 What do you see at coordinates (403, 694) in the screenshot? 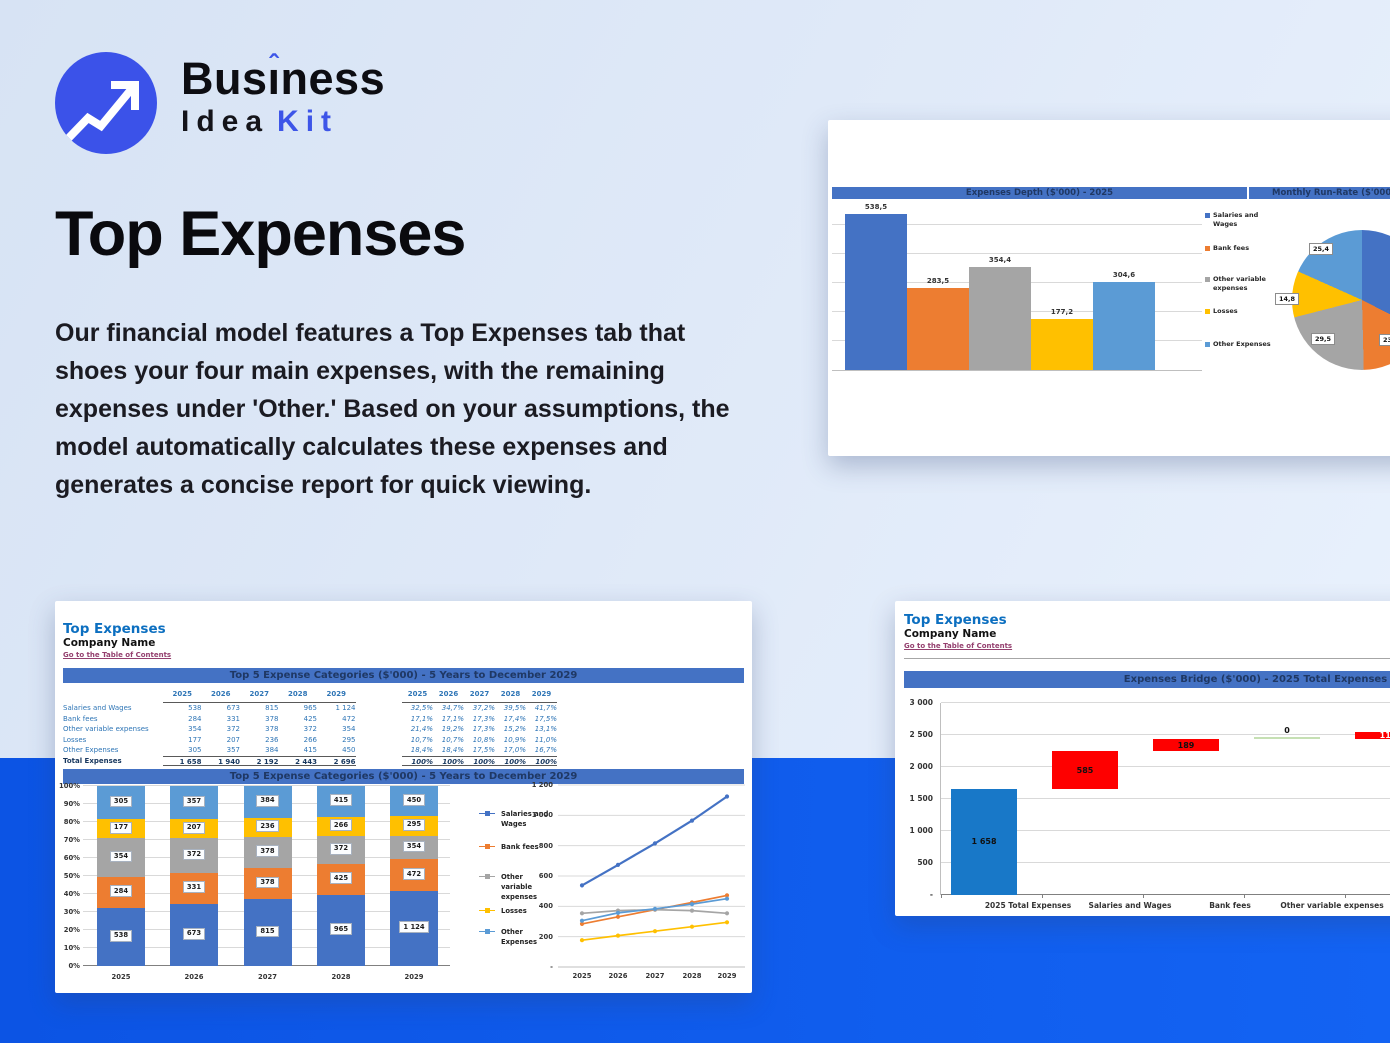
I see `table-year-row: 2025 2026 2027 2028 2029 2025 2026 2027 2028 2029` at bounding box center [403, 694].